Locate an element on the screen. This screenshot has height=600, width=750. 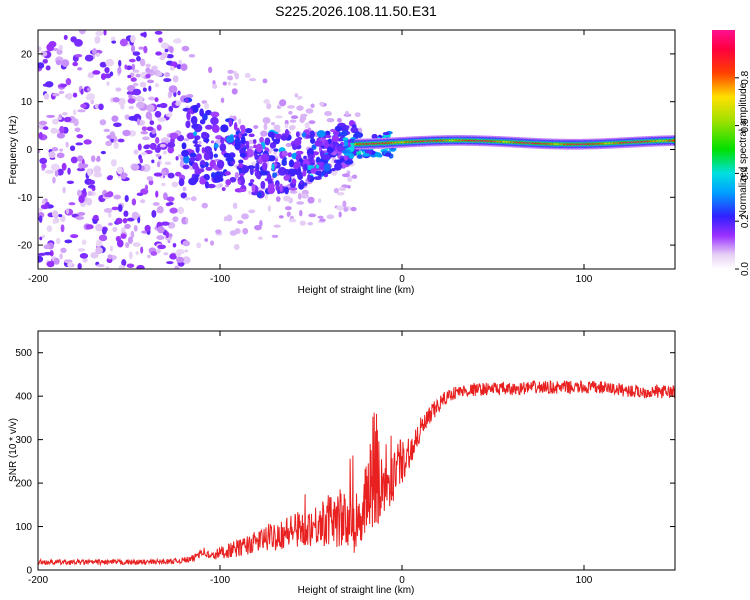
snr-y-tick-label: 200 is located at coordinates (23, 484).